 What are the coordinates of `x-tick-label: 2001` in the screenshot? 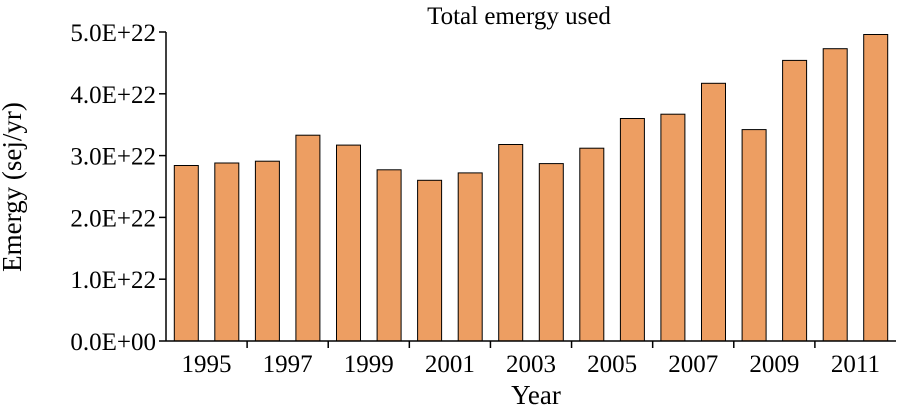 It's located at (450, 364).